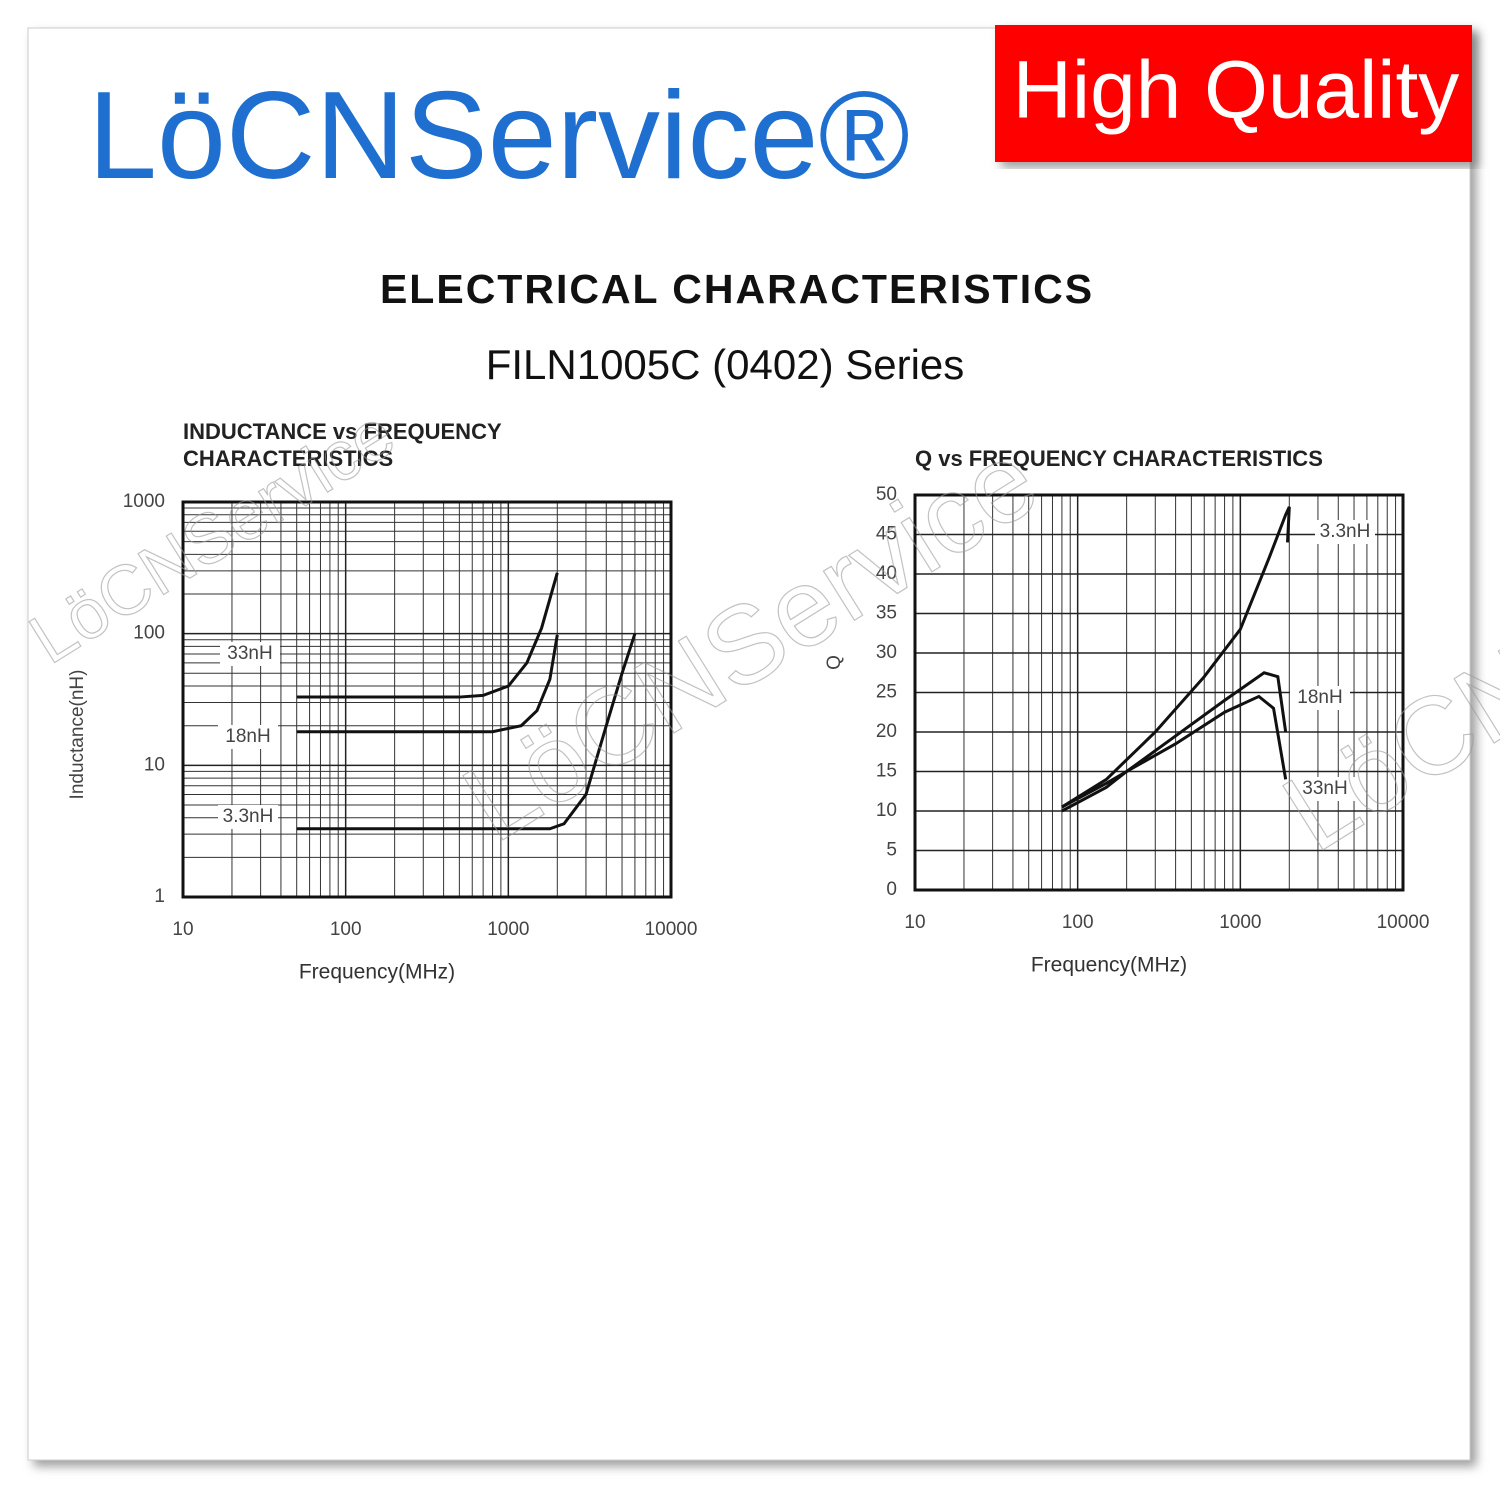 The image size is (1500, 1505). Describe the element at coordinates (886, 692) in the screenshot. I see `y-tick-label: 25` at that location.